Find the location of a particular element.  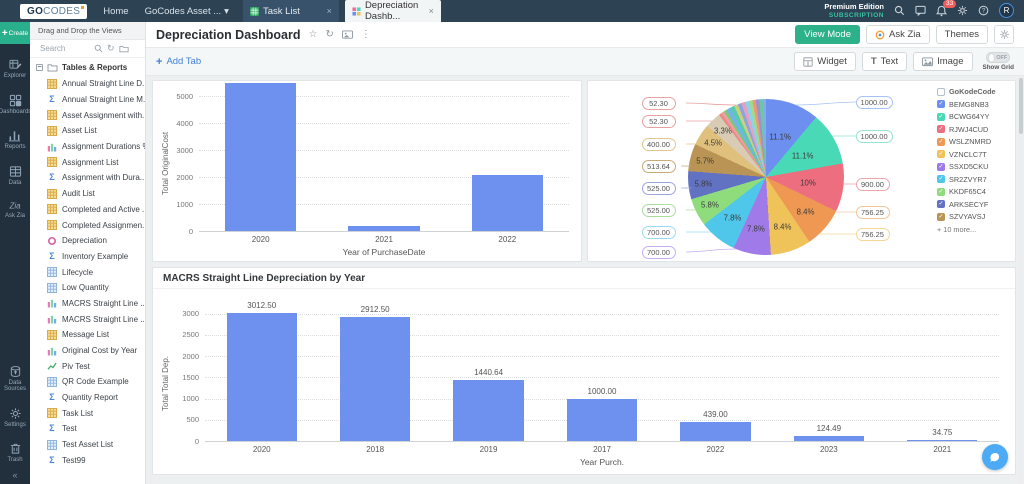

create-button: + Create is located at coordinates (15, 33).